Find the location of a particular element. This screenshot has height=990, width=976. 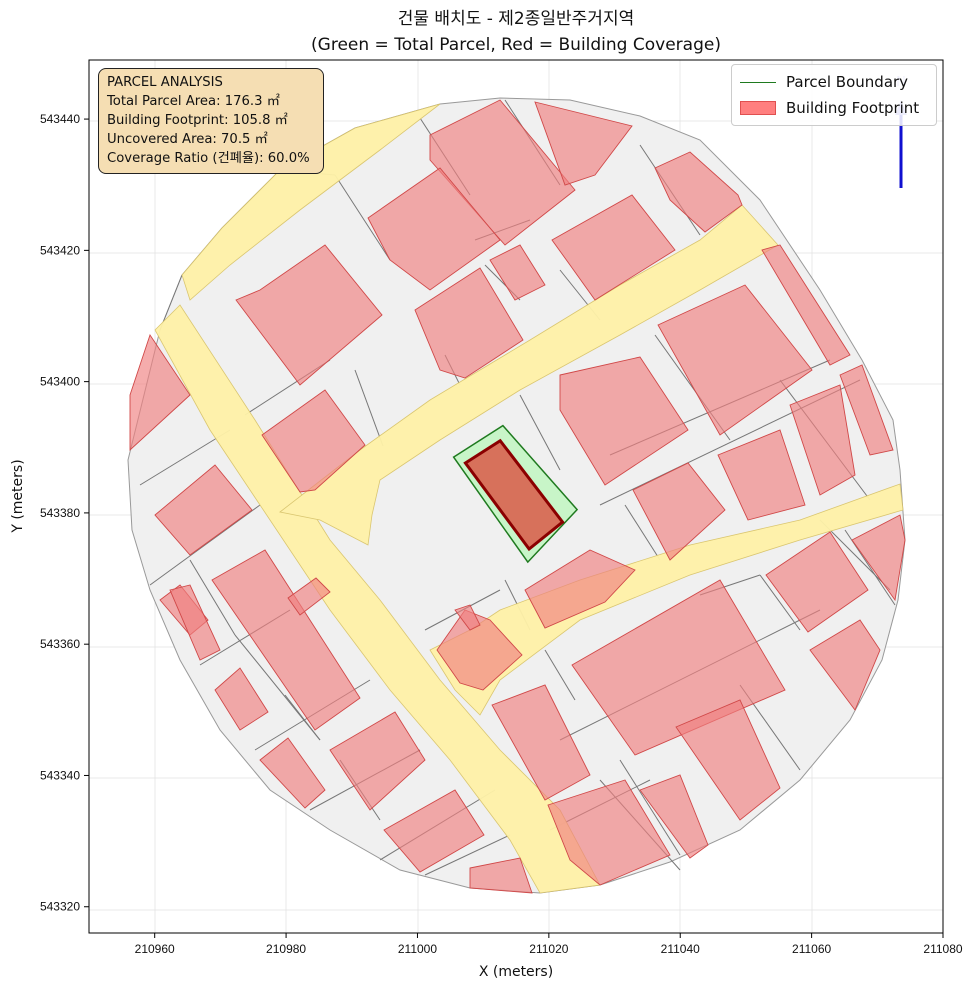

legend-item-building-footprint: Building Footprint is located at coordinates (829, 108).